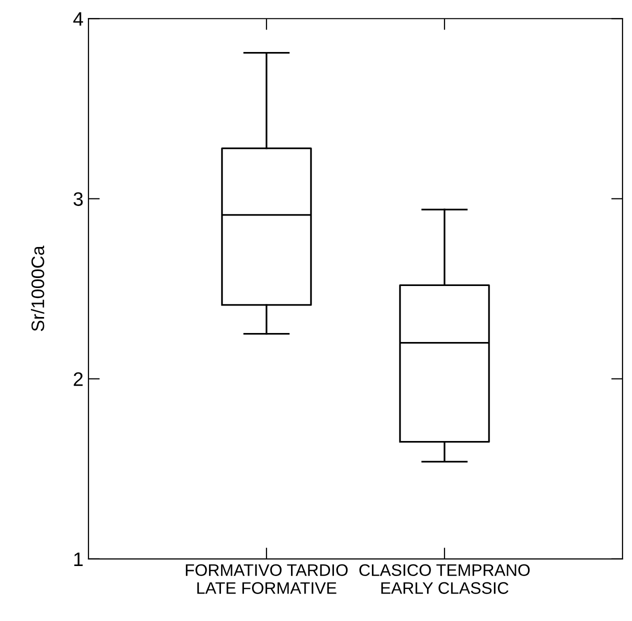 This screenshot has height=621, width=632. Describe the element at coordinates (78, 379) in the screenshot. I see `y-tick-label: 2` at that location.